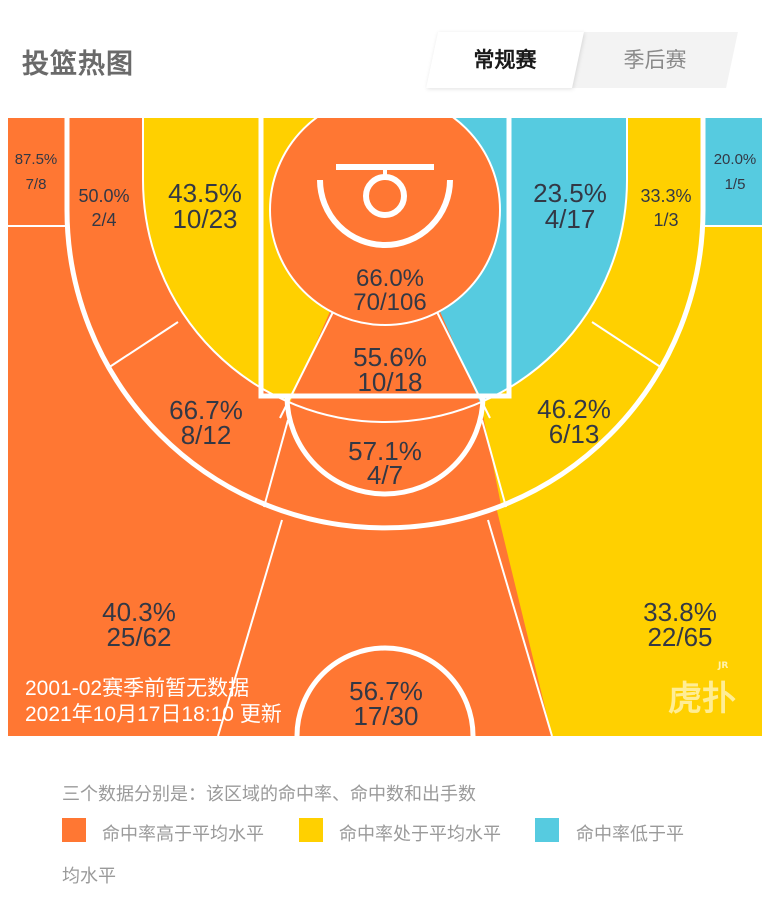 Image resolution: width=770 pixels, height=905 pixels. What do you see at coordinates (206, 410) in the screenshot?
I see `zone-pct: 66.7%` at bounding box center [206, 410].